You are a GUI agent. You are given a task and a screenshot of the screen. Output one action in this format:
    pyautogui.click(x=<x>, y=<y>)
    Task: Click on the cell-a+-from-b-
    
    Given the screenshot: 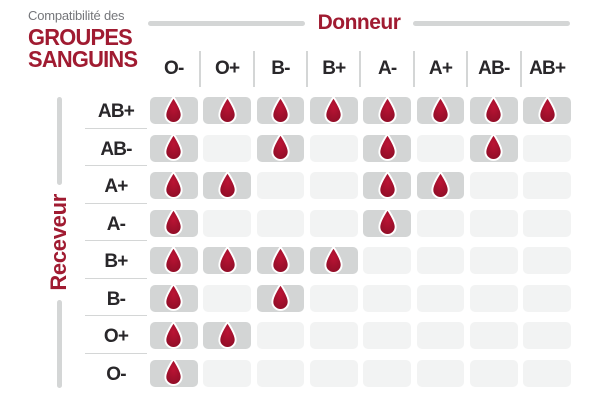 What is the action you would take?
    pyautogui.click(x=280, y=185)
    